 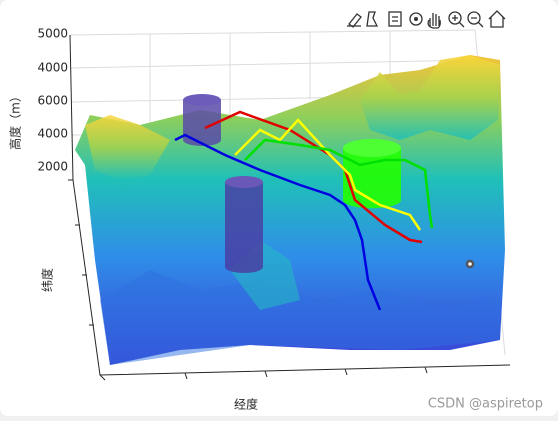 I want to click on rotate-tool, so click(x=416, y=19).